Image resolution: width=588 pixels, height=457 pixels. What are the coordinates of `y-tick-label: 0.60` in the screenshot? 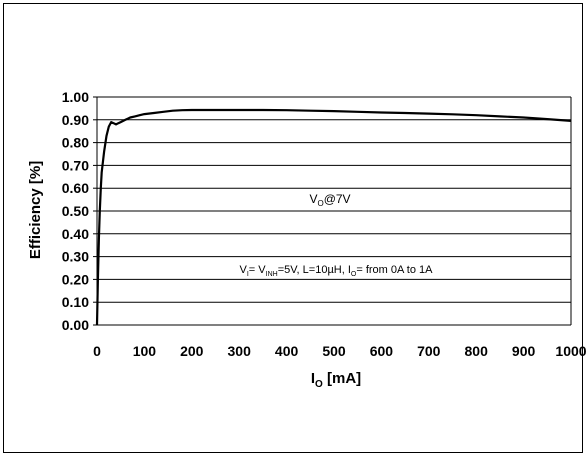 It's located at (75, 188).